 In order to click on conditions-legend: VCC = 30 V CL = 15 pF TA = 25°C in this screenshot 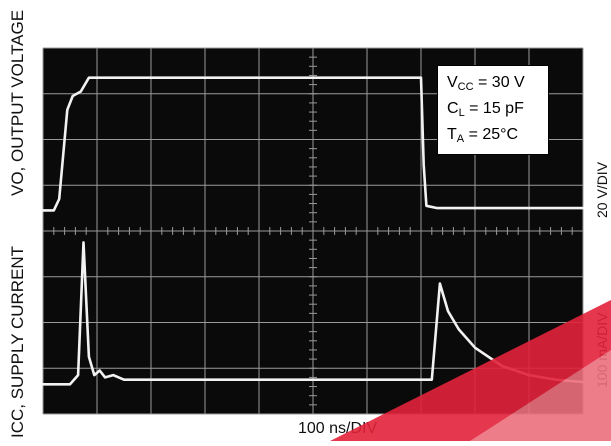, I will do `click(493, 110)`.